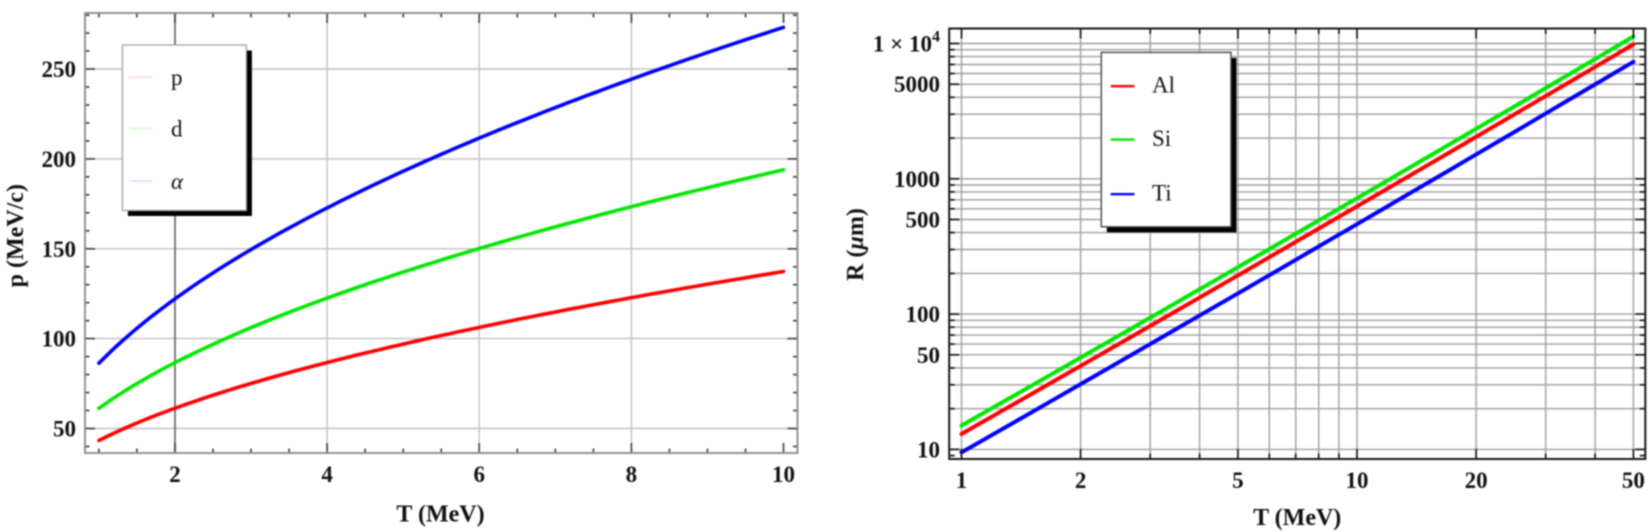 Image resolution: width=1651 pixels, height=532 pixels. Describe the element at coordinates (1163, 85) in the screenshot. I see `svg-text: Al` at that location.